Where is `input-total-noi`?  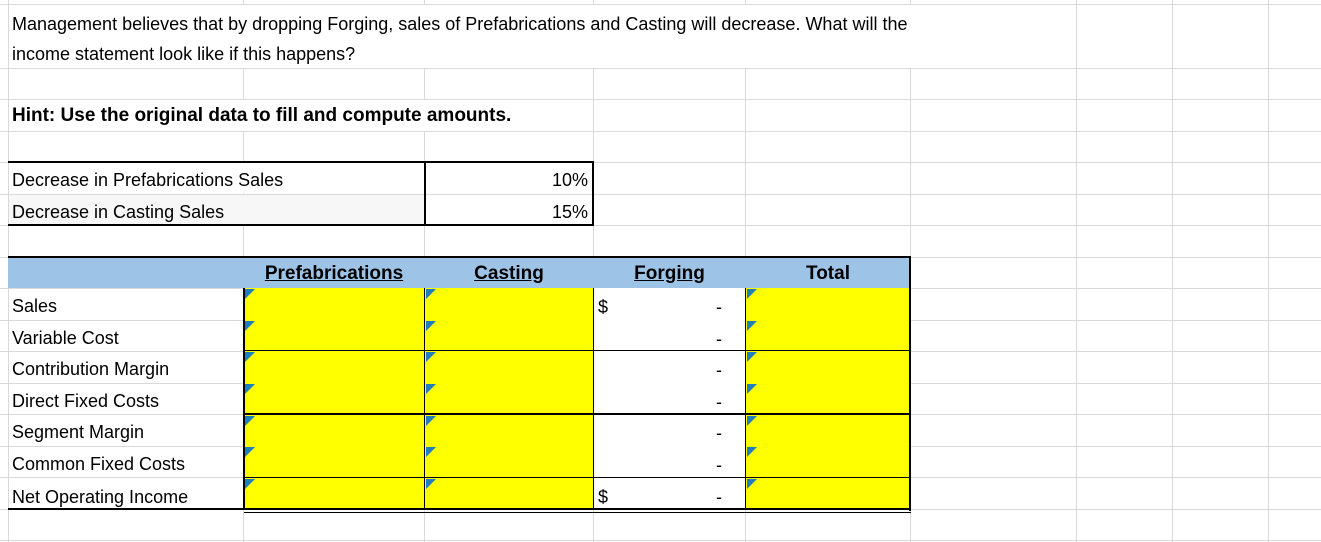
input-total-noi is located at coordinates (827, 493).